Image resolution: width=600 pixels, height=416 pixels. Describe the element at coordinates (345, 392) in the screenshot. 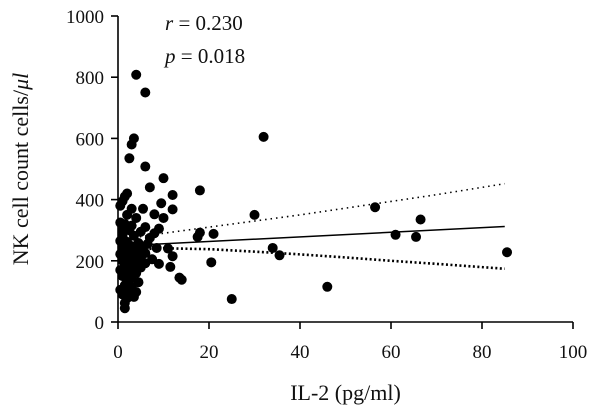

I see `x-axis-title: IL-2 (pg/ml)` at that location.